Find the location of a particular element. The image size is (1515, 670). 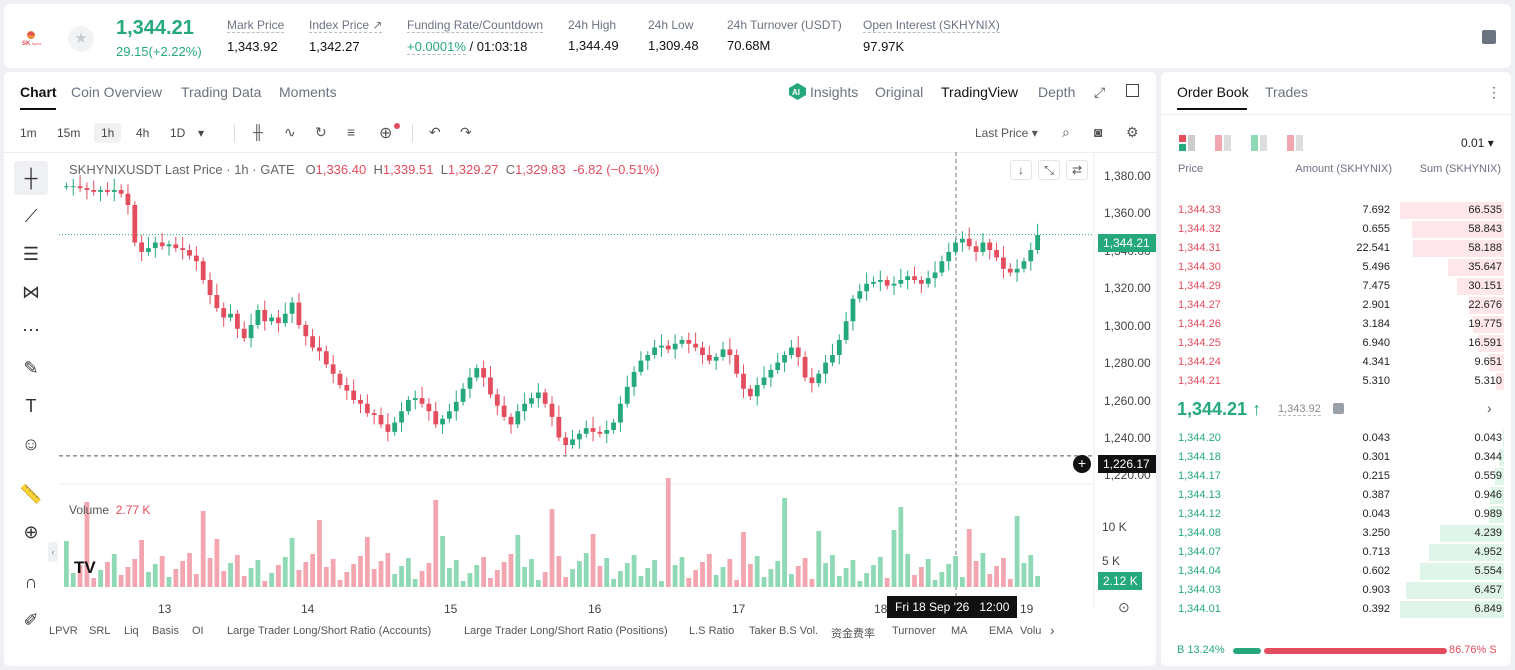

stat-index-price: Index Price ↗ 1,342.27 is located at coordinates (346, 36).